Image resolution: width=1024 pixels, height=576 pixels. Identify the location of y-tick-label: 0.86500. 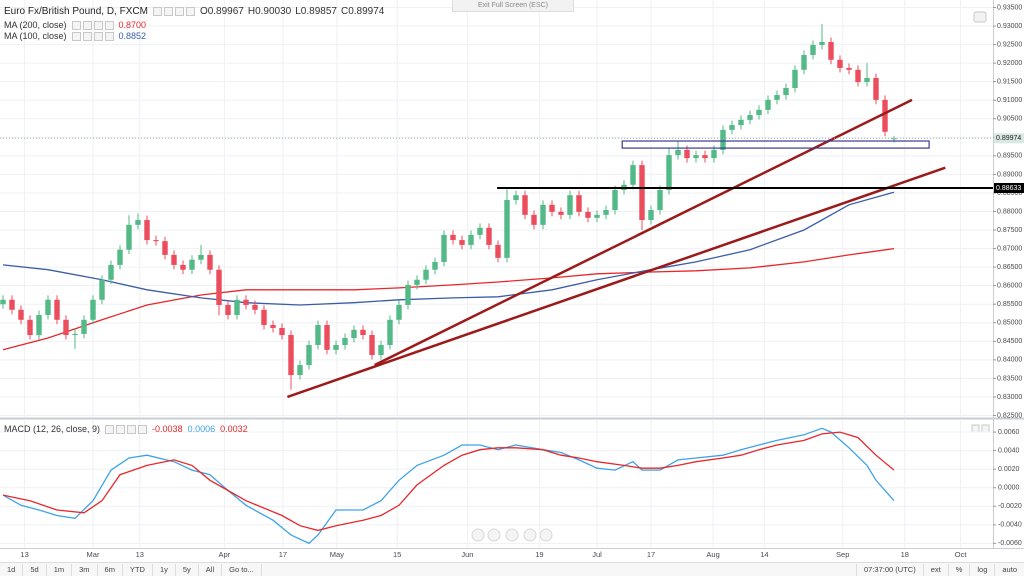
(1009, 267).